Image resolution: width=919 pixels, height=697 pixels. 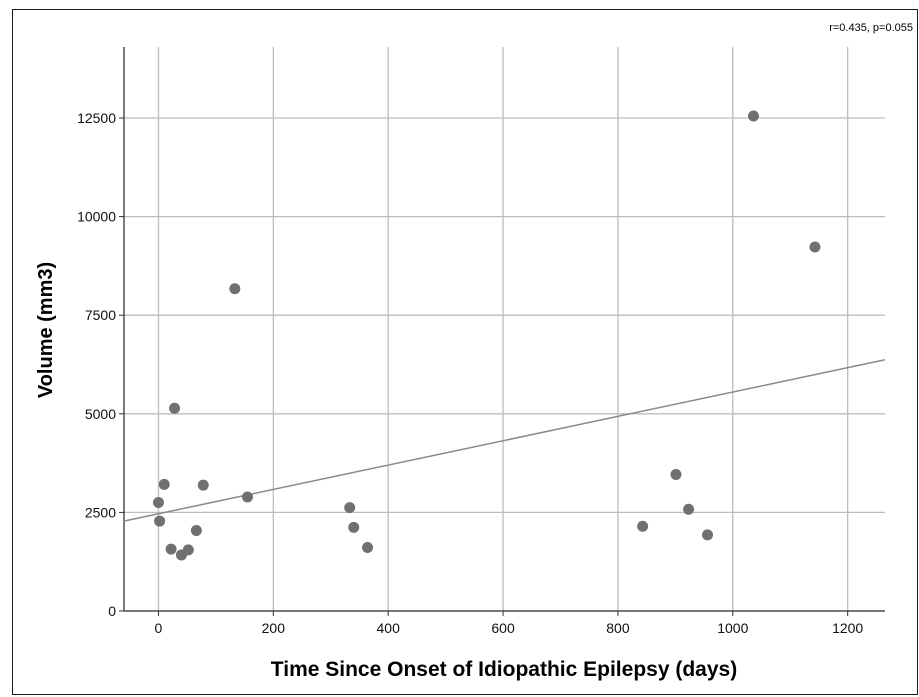 I want to click on correlation-annotation: r=0.435, p=0.055, so click(x=871, y=28).